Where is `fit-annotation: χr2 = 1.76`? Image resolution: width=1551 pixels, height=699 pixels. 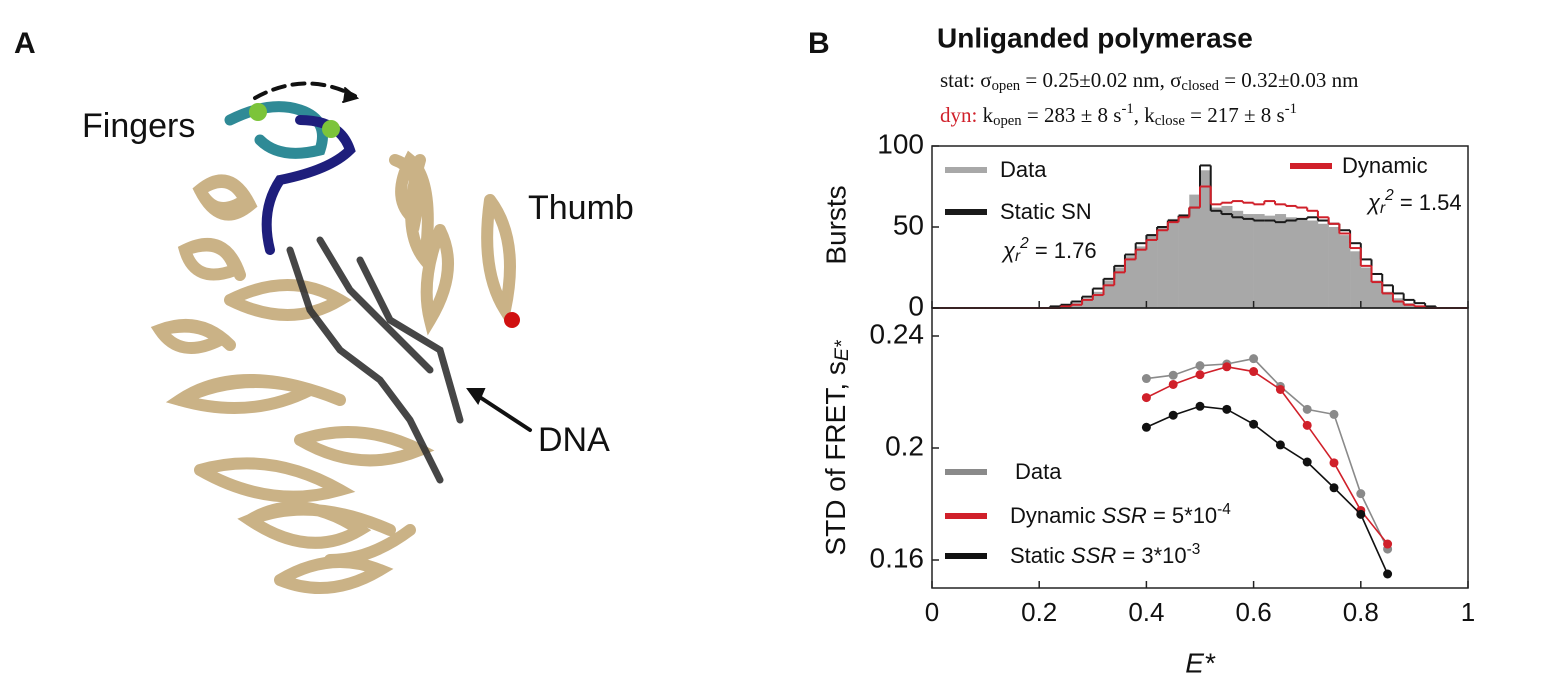 fit-annotation: χr2 = 1.76 is located at coordinates (1049, 250).